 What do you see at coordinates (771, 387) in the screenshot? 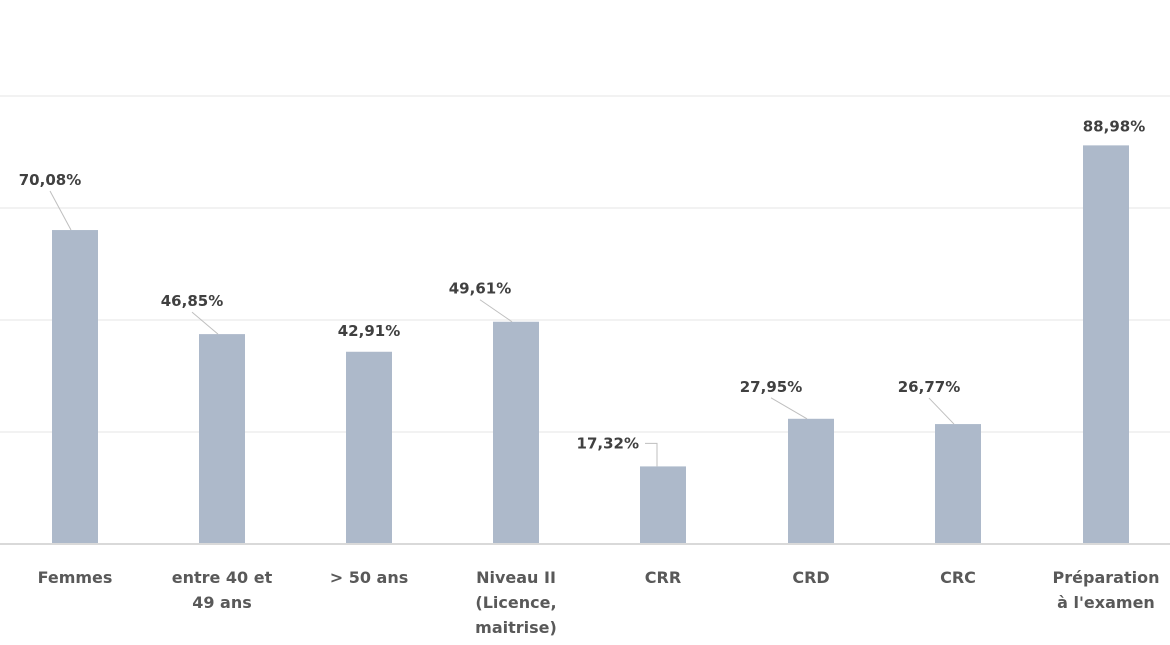
I see `data-label: 27,95%` at bounding box center [771, 387].